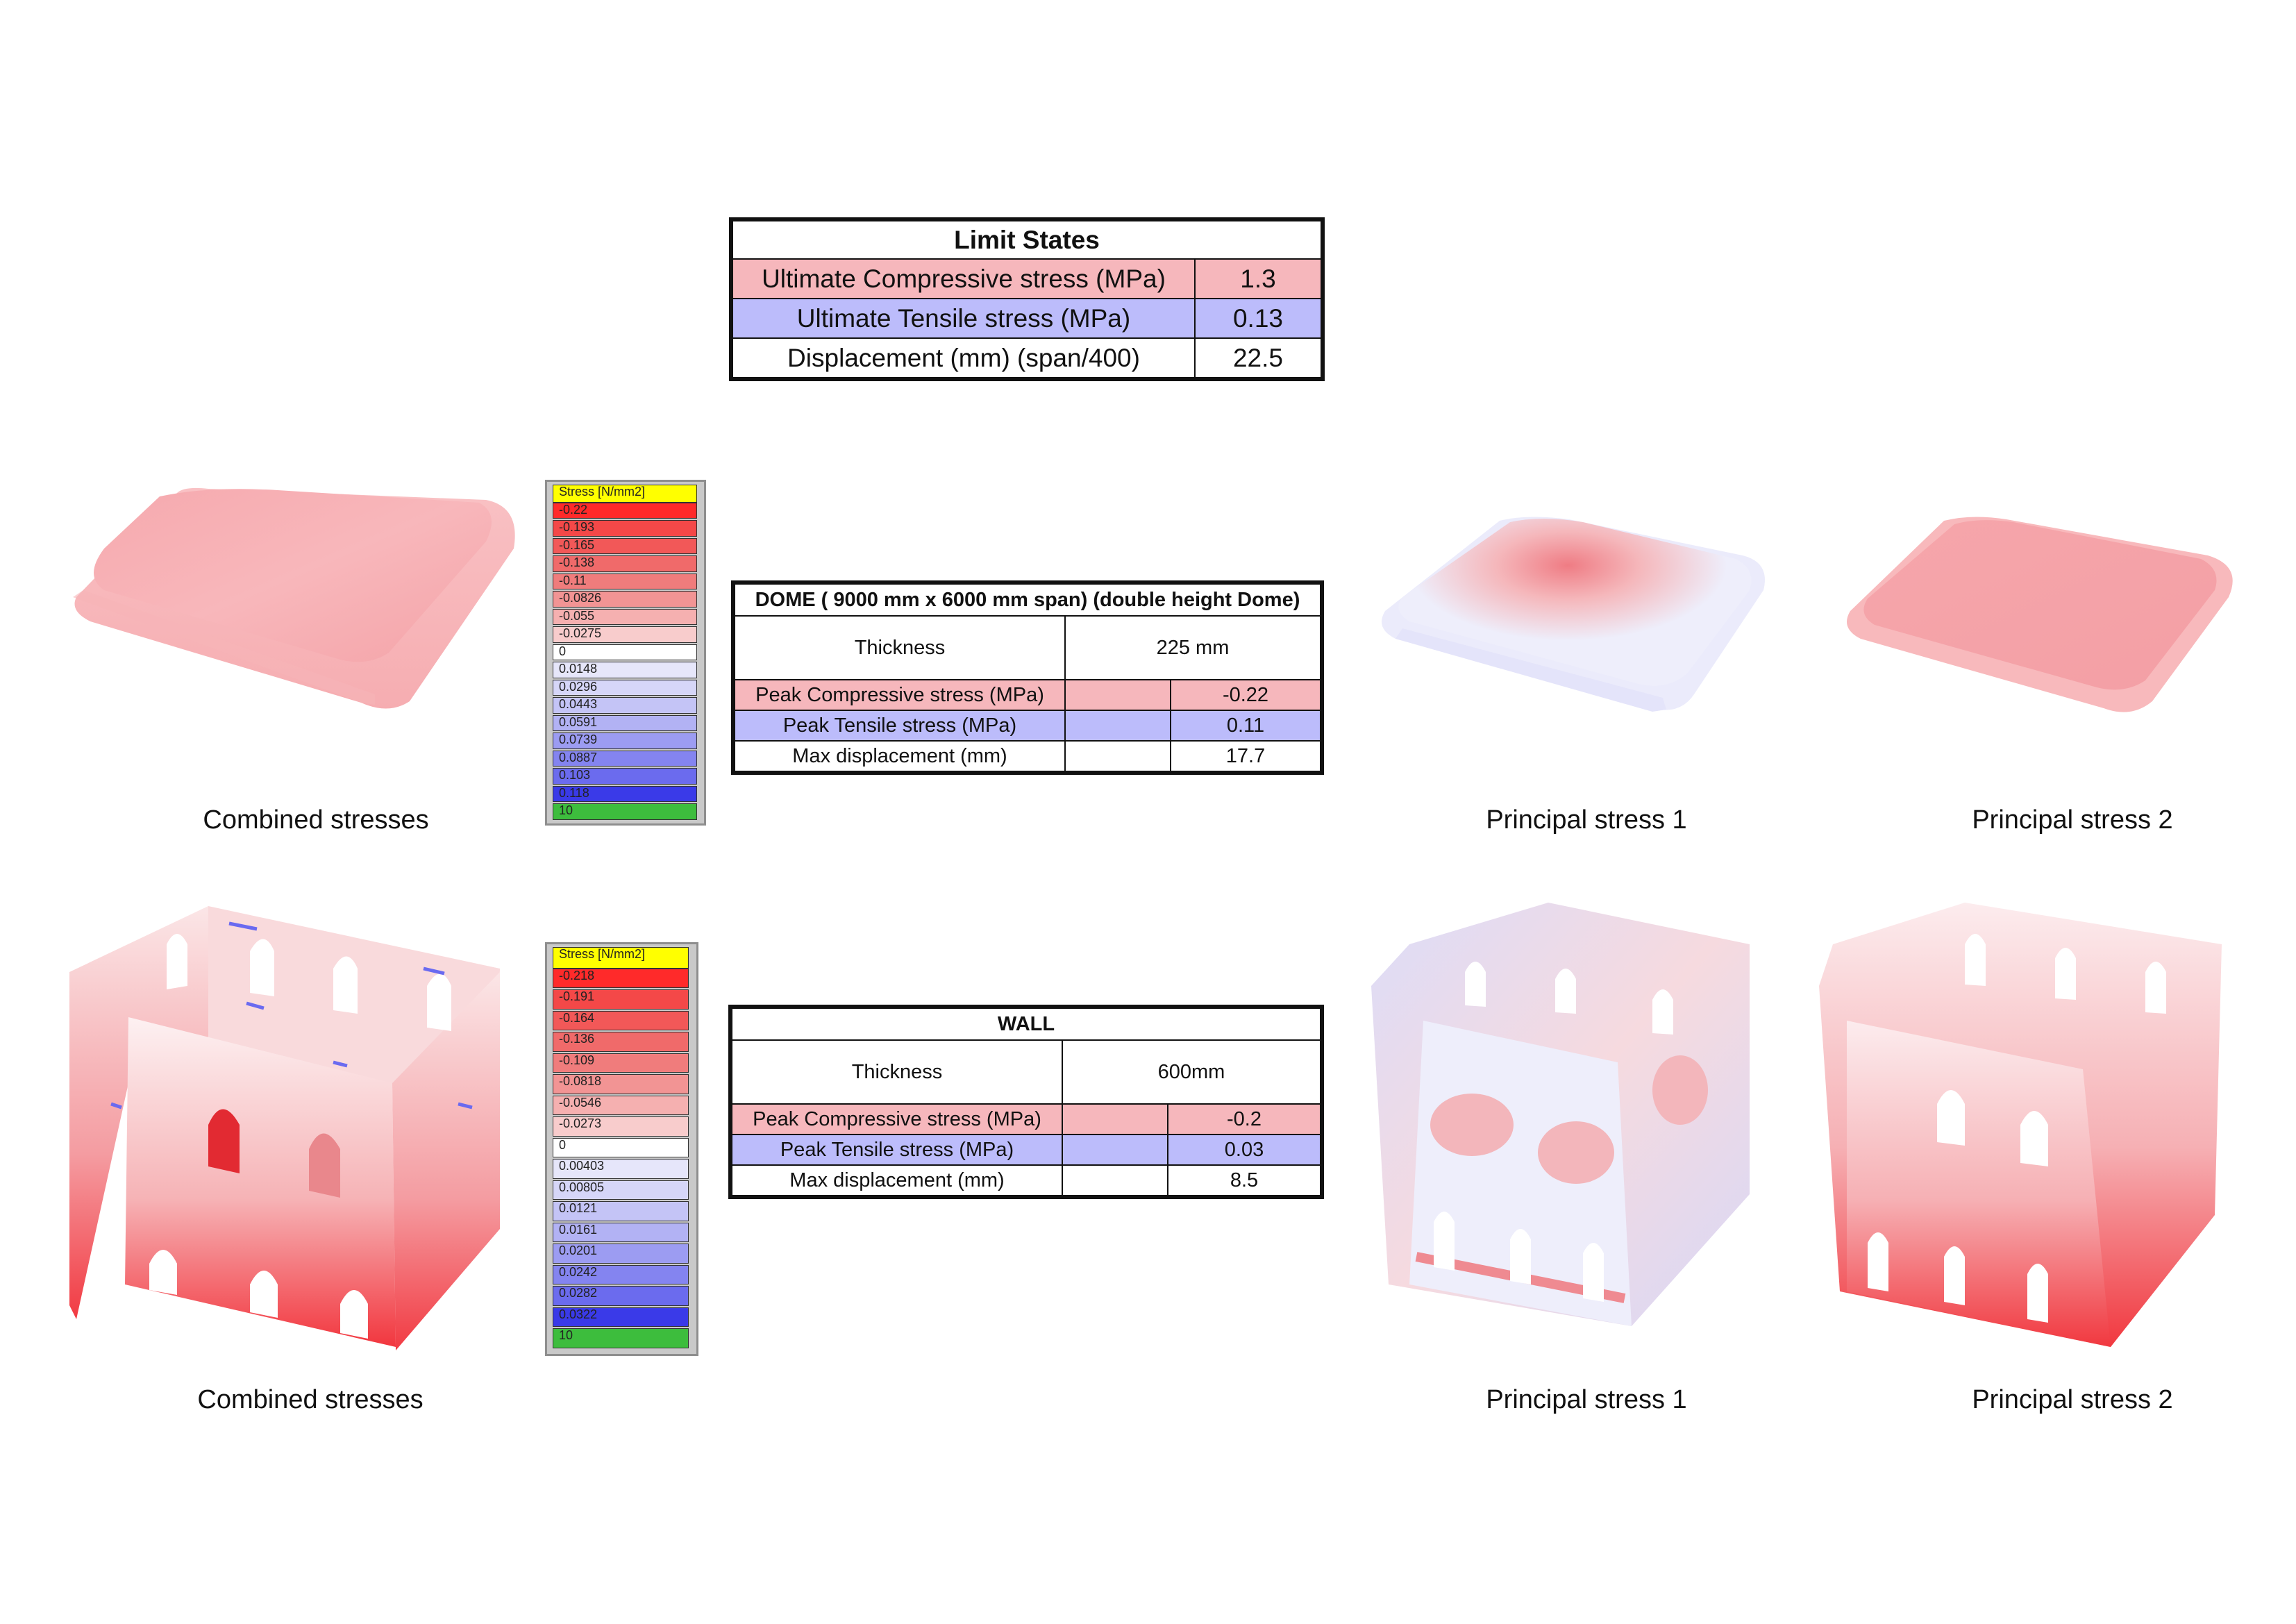  Describe the element at coordinates (625, 581) in the screenshot. I see `legend-entry: -0.11` at that location.